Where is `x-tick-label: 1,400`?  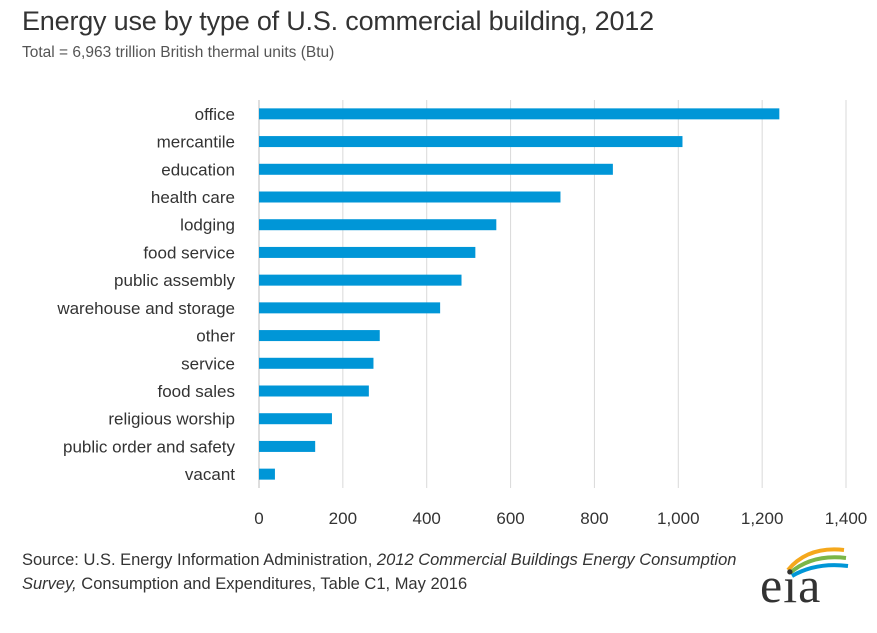 x-tick-label: 1,400 is located at coordinates (846, 518).